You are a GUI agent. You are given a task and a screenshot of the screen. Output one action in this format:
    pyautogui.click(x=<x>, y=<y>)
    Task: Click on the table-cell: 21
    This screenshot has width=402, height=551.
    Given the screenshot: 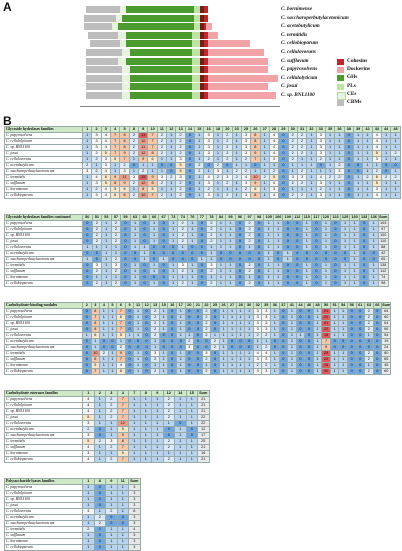 What is the action you would take?
    pyautogui.click(x=203, y=459)
    